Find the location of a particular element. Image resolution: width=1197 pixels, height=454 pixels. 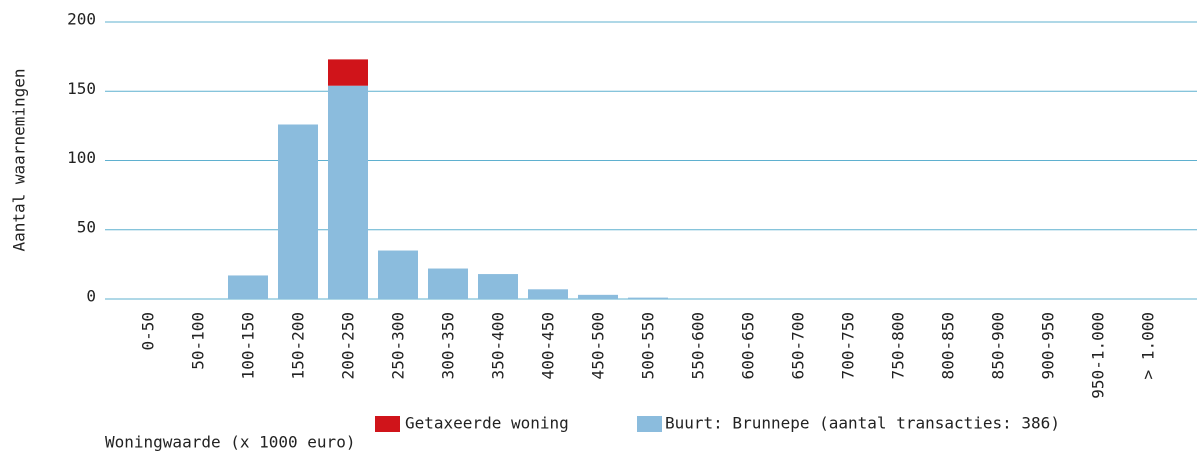

x-tick-label: 800-850 is located at coordinates (948, 345).